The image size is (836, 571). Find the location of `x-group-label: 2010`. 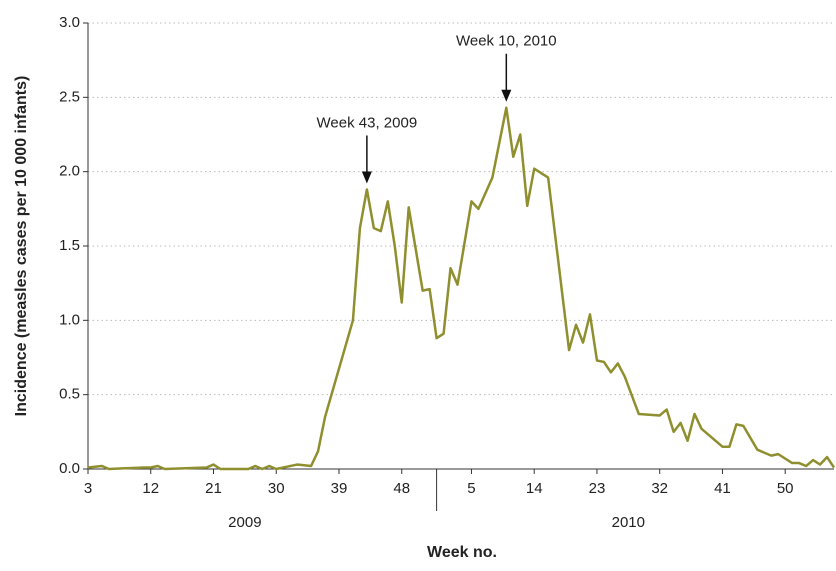

x-group-label: 2010 is located at coordinates (628, 522).